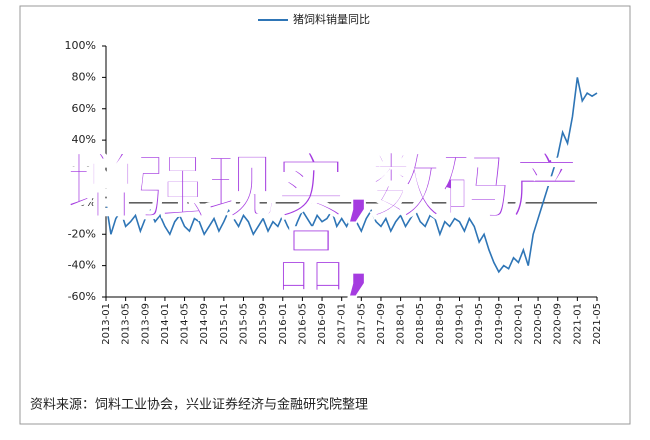 The image size is (650, 440). I want to click on x-tick-label: 2018-01, so click(401, 324).